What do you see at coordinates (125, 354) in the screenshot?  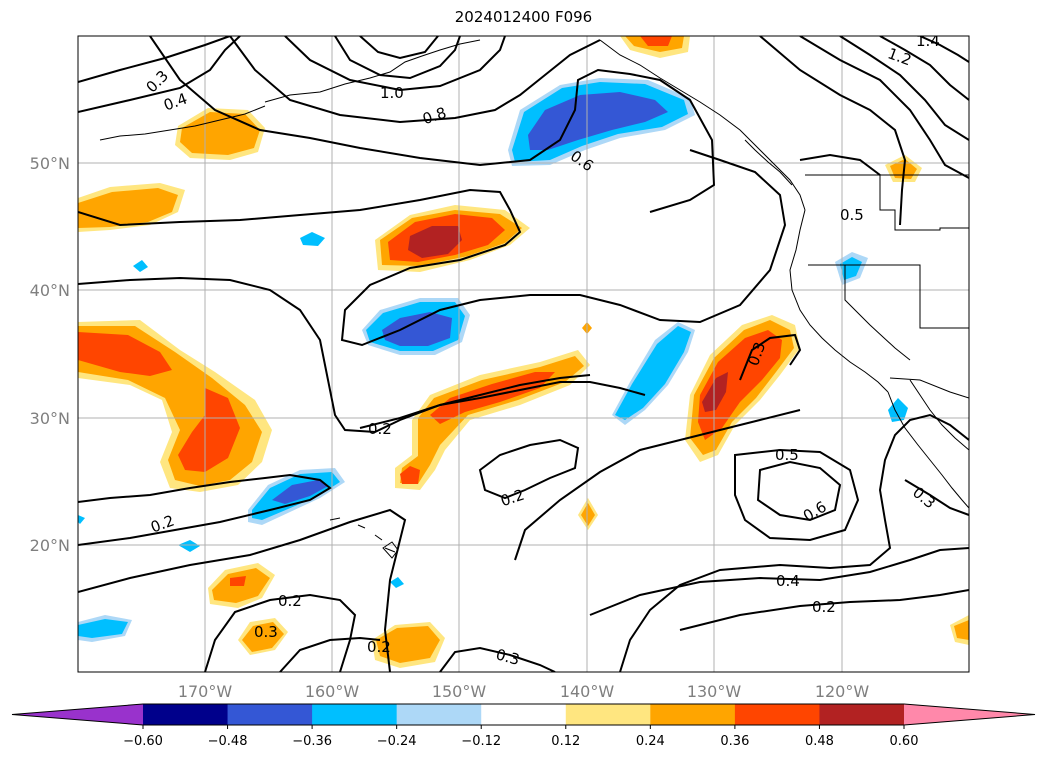 I see `positive-anomaly-west-band-strong` at bounding box center [125, 354].